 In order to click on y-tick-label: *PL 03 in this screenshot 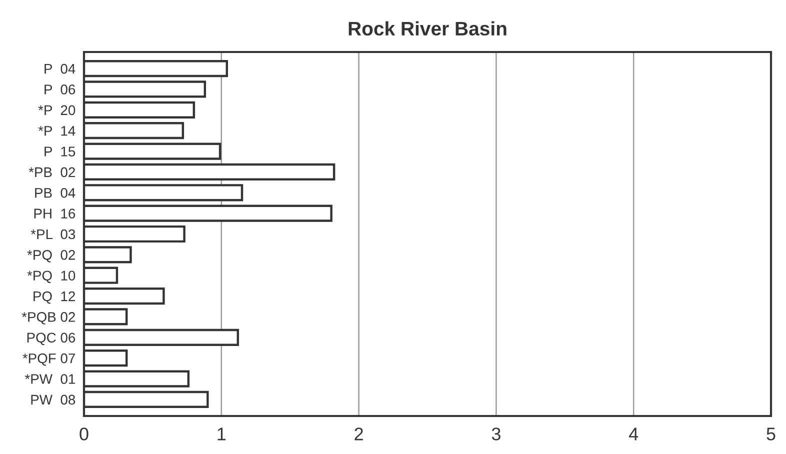, I will do `click(53, 234)`.